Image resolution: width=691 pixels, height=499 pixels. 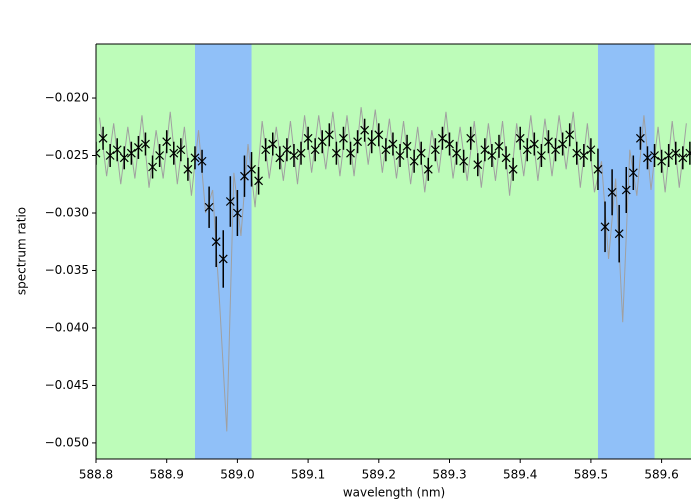 I want to click on y-tick-label: −0.045, so click(x=67, y=385).